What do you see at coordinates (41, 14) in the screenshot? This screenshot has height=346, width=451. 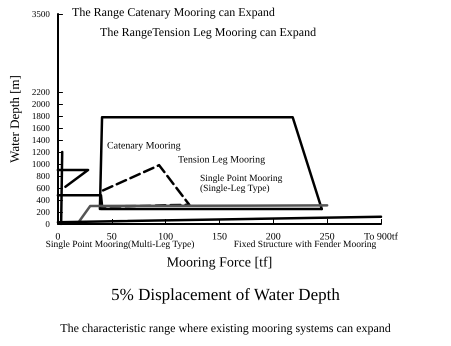 I see `y-tick-label: 3500` at bounding box center [41, 14].